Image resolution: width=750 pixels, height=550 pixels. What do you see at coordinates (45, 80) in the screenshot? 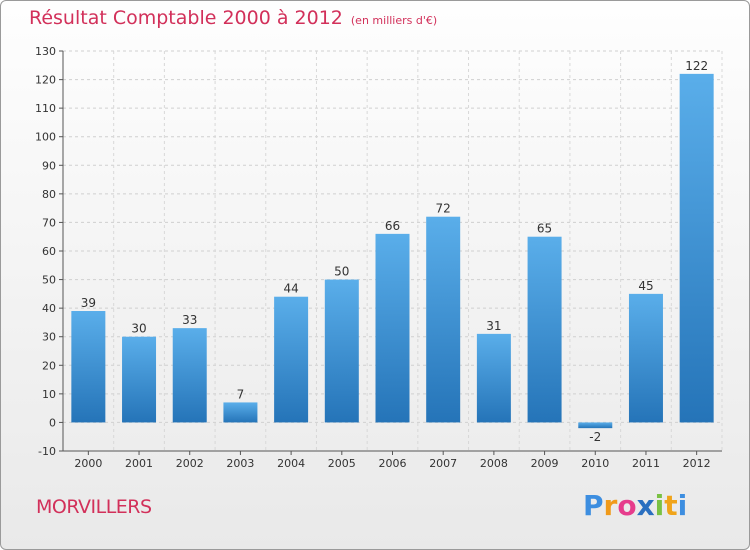
I see `y-tick-label: 120` at bounding box center [45, 80].